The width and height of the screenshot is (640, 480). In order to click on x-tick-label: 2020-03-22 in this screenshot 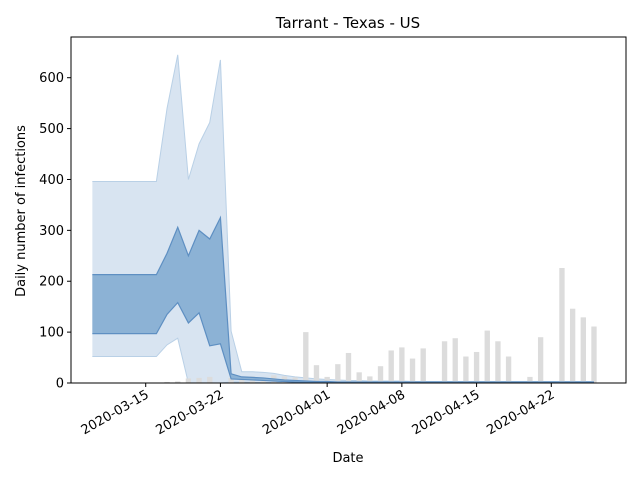, I will do `click(189, 412)`.